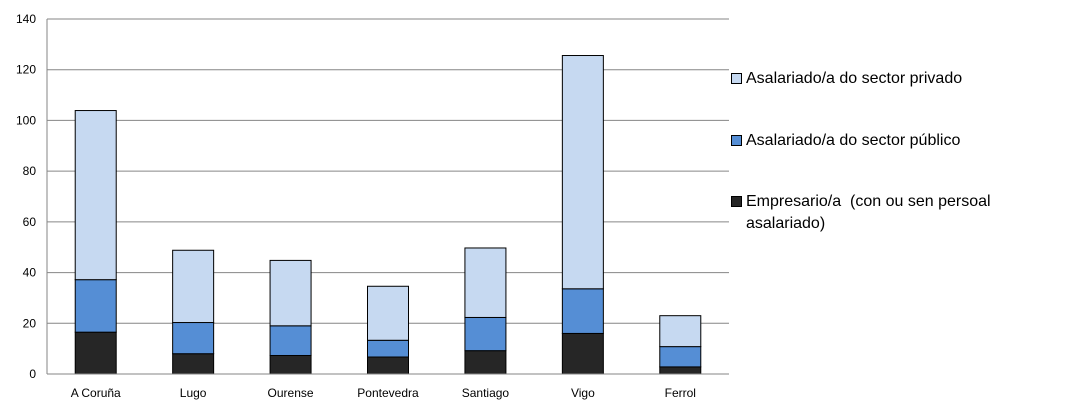 The width and height of the screenshot is (1077, 408). I want to click on y-tick-label: 80, so click(30, 171).